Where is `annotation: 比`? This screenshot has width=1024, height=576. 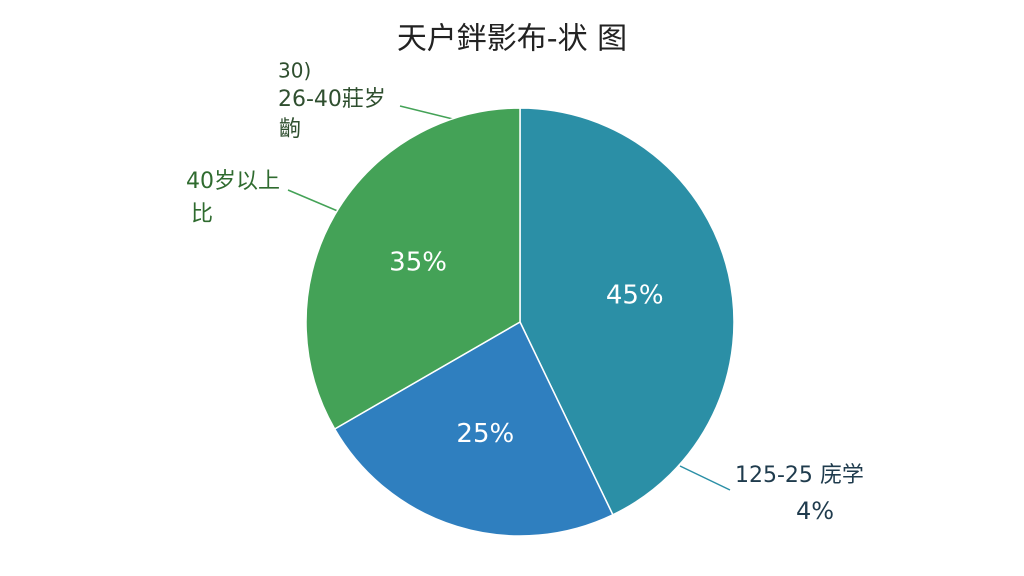
annotation: 比 is located at coordinates (202, 214).